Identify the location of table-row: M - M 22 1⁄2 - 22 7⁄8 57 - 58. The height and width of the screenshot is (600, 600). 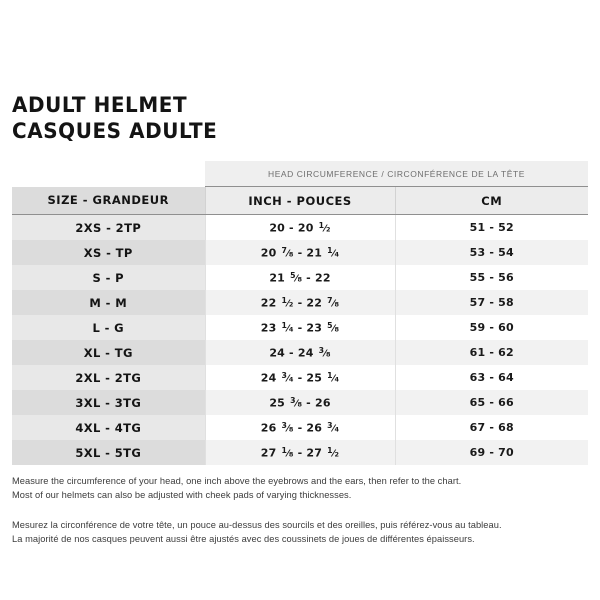
(300, 302).